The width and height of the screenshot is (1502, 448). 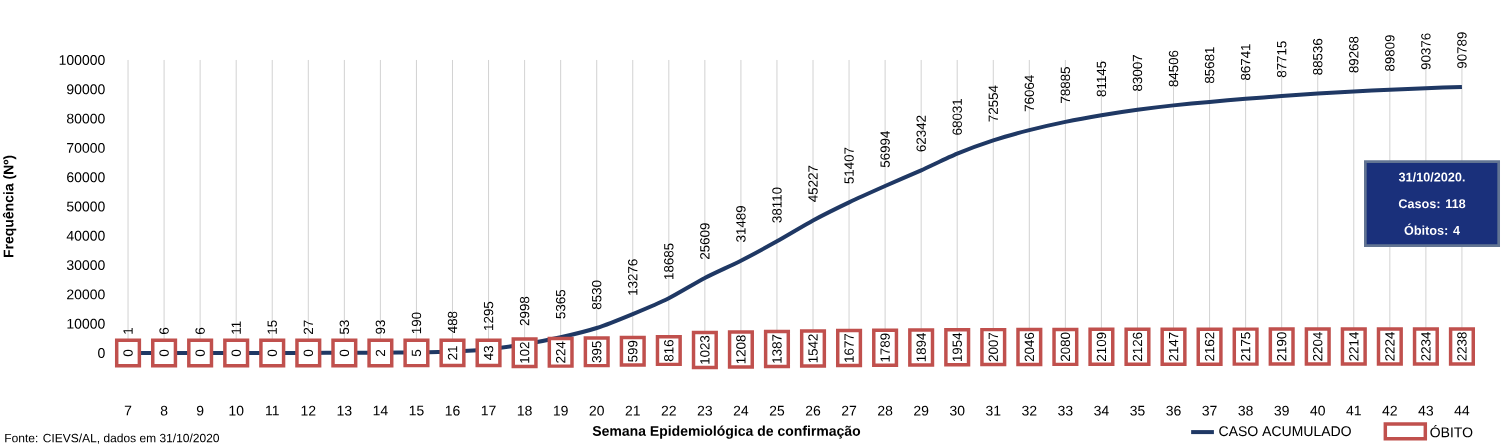 What do you see at coordinates (1281, 59) in the screenshot?
I see `data-label: 87715` at bounding box center [1281, 59].